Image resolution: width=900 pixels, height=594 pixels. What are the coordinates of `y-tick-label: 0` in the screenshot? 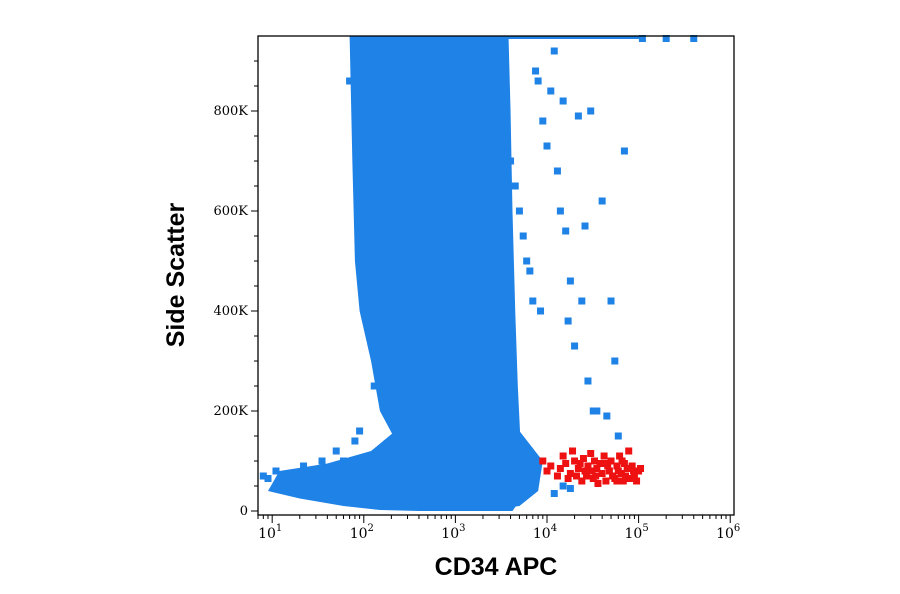 It's located at (244, 511).